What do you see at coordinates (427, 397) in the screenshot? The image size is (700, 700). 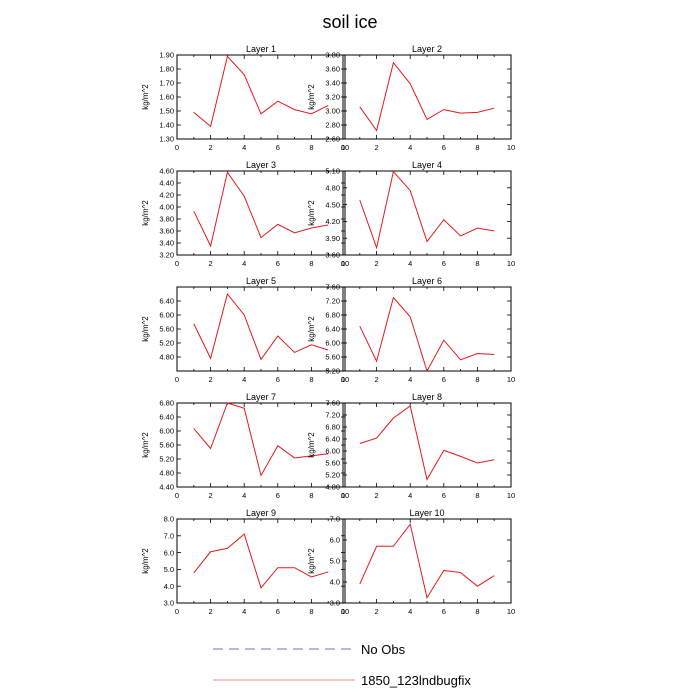 I see `panel-title-layer-8: Layer 8` at bounding box center [427, 397].